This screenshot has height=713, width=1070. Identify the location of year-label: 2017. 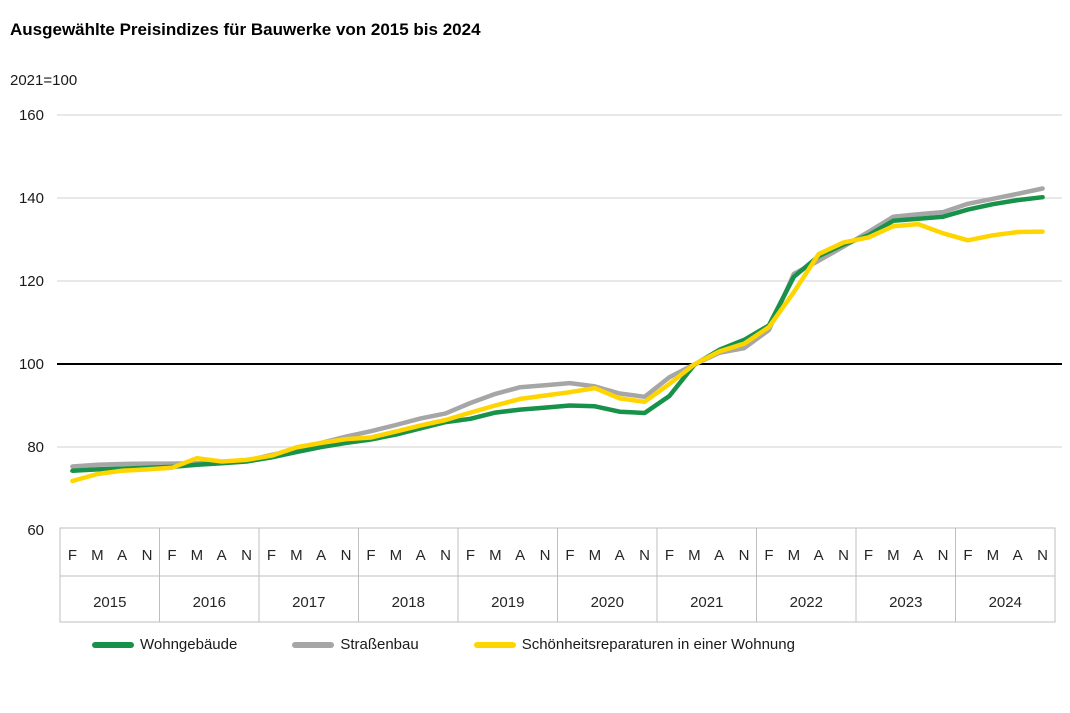
(308, 602).